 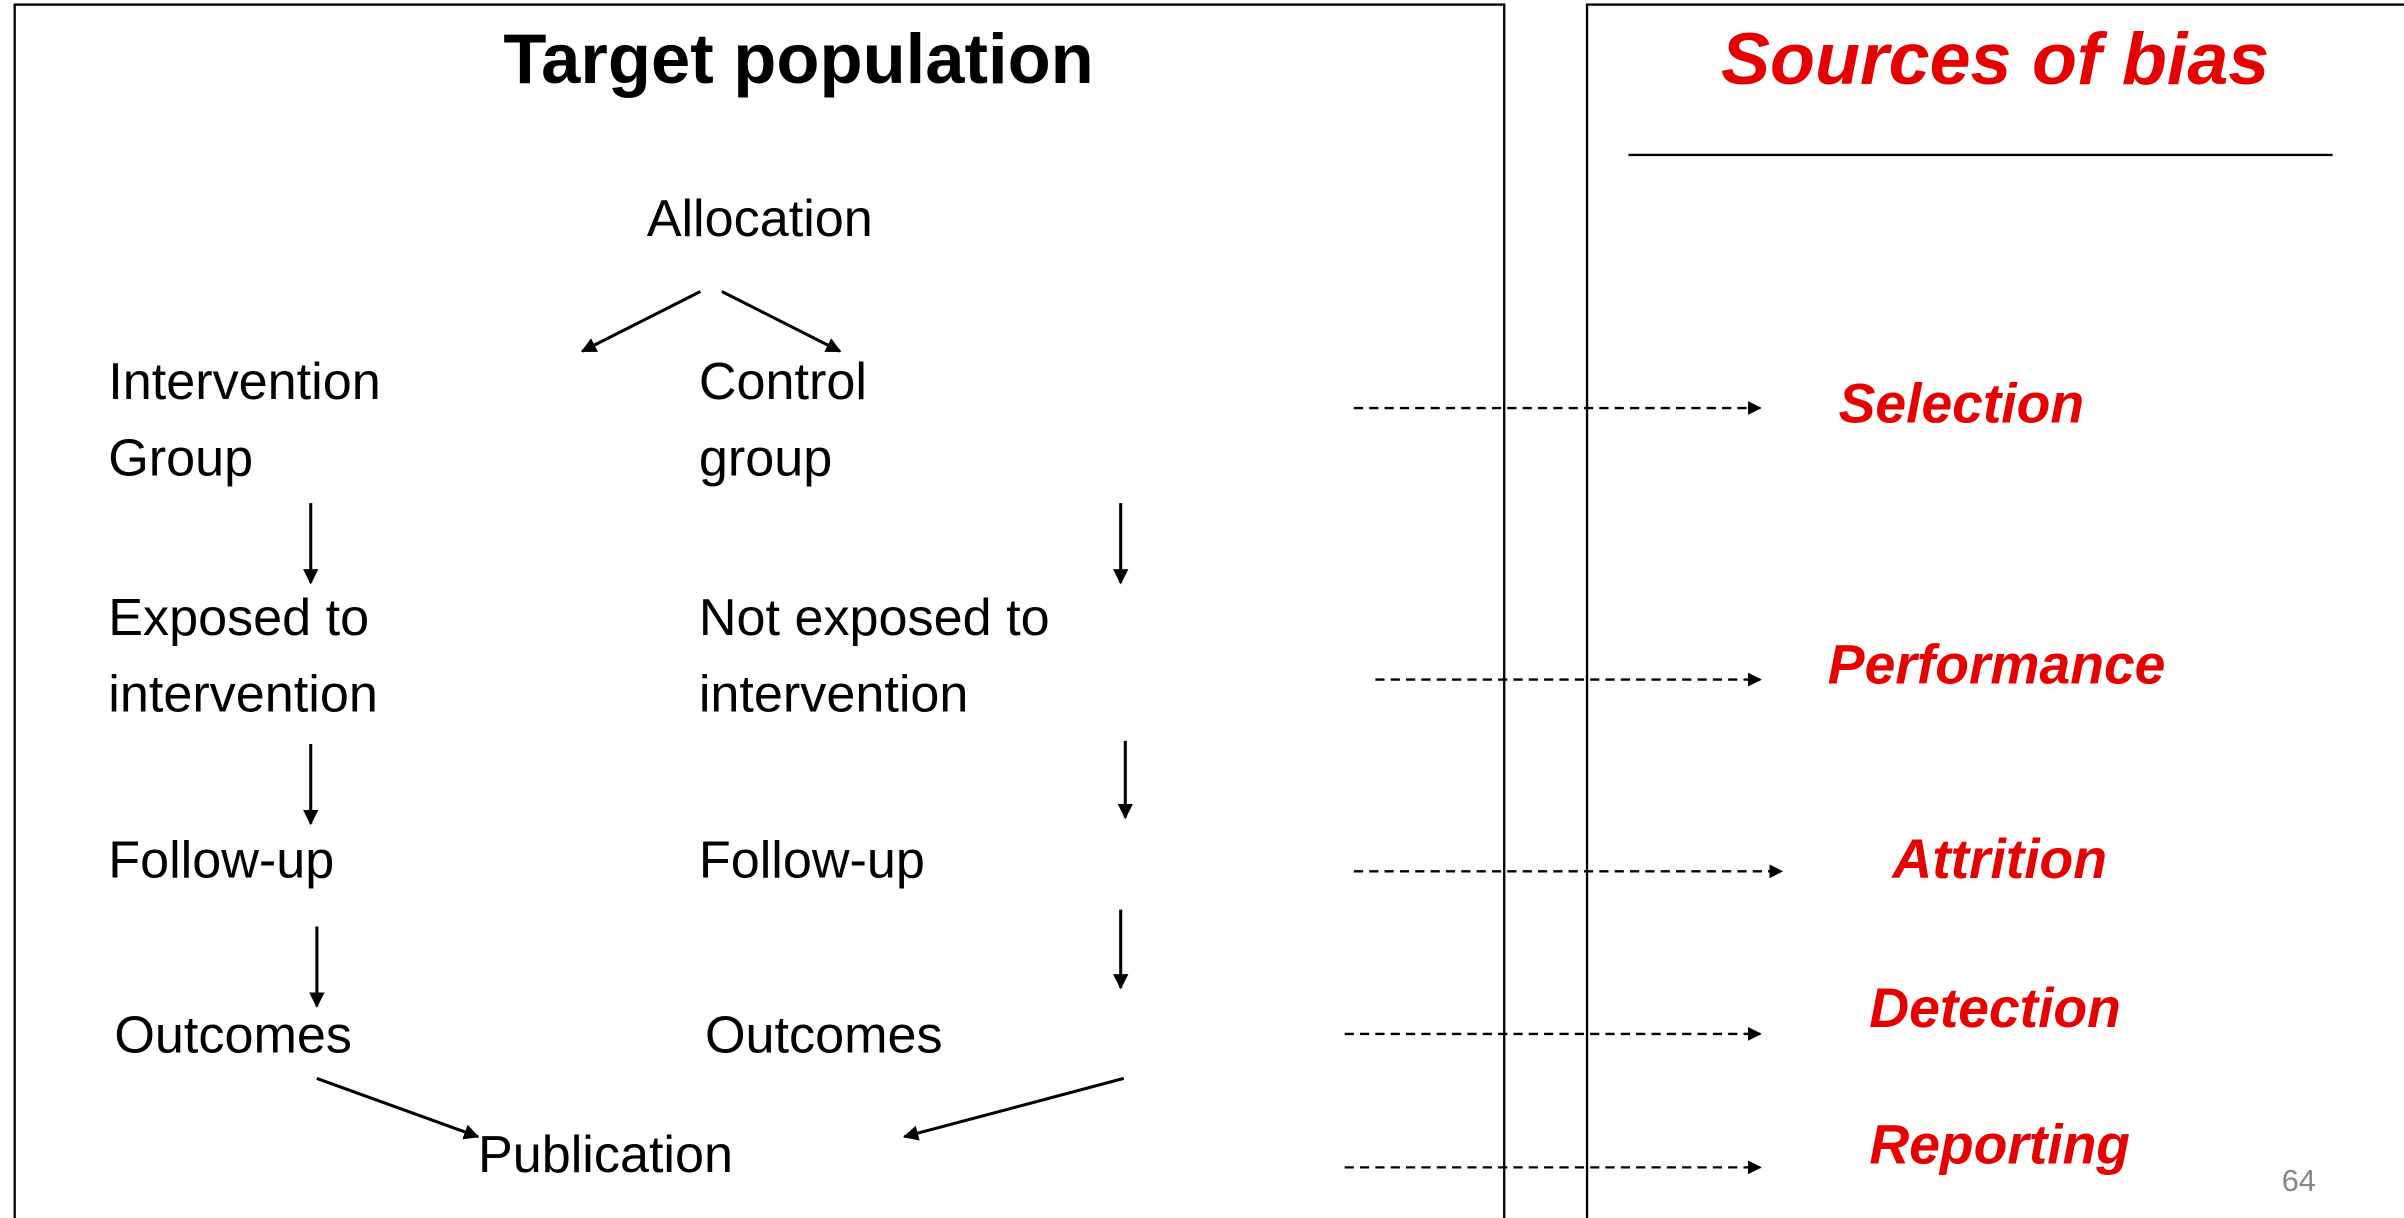 What do you see at coordinates (1999, 1145) in the screenshot?
I see `bias-label: Reporting` at bounding box center [1999, 1145].